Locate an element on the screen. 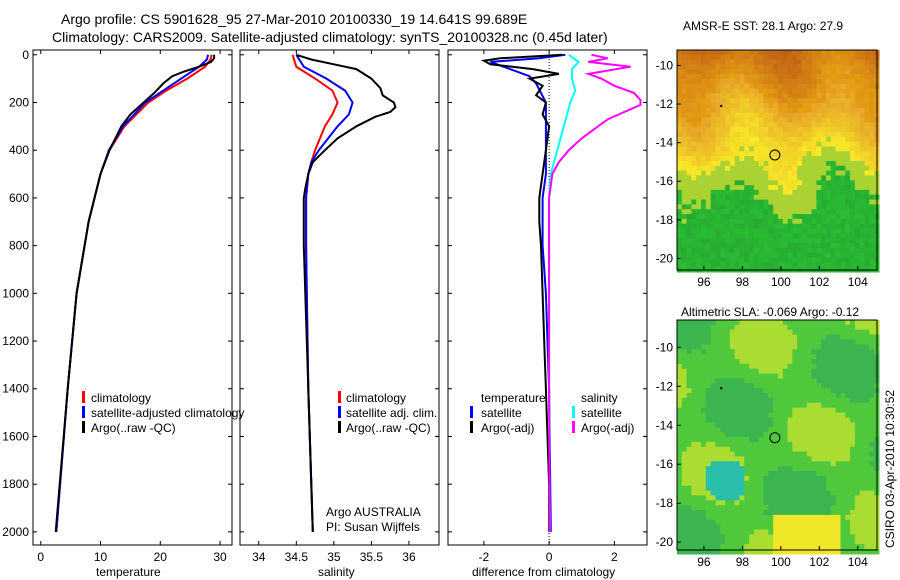 Image resolution: width=900 pixels, height=580 pixels. x-tick-label: 34.5 is located at coordinates (297, 557).